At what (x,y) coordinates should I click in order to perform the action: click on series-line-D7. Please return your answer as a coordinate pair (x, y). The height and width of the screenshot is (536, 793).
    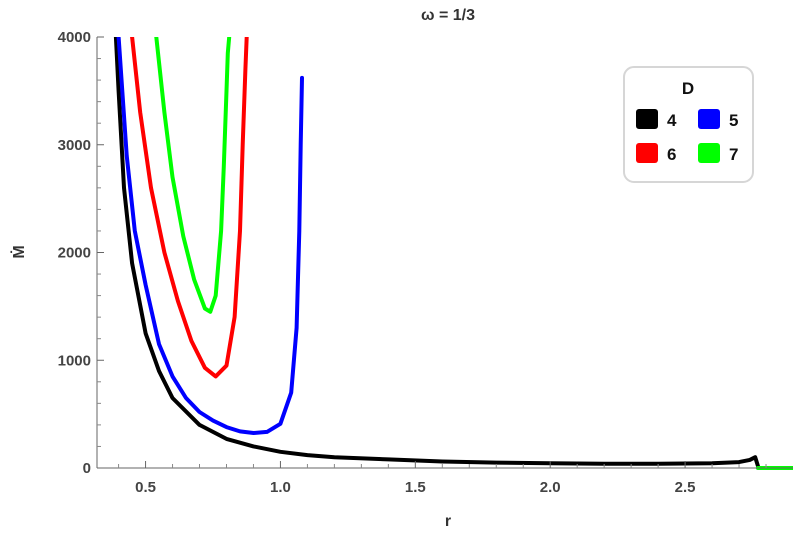
    Looking at the image, I should click on (193, 175).